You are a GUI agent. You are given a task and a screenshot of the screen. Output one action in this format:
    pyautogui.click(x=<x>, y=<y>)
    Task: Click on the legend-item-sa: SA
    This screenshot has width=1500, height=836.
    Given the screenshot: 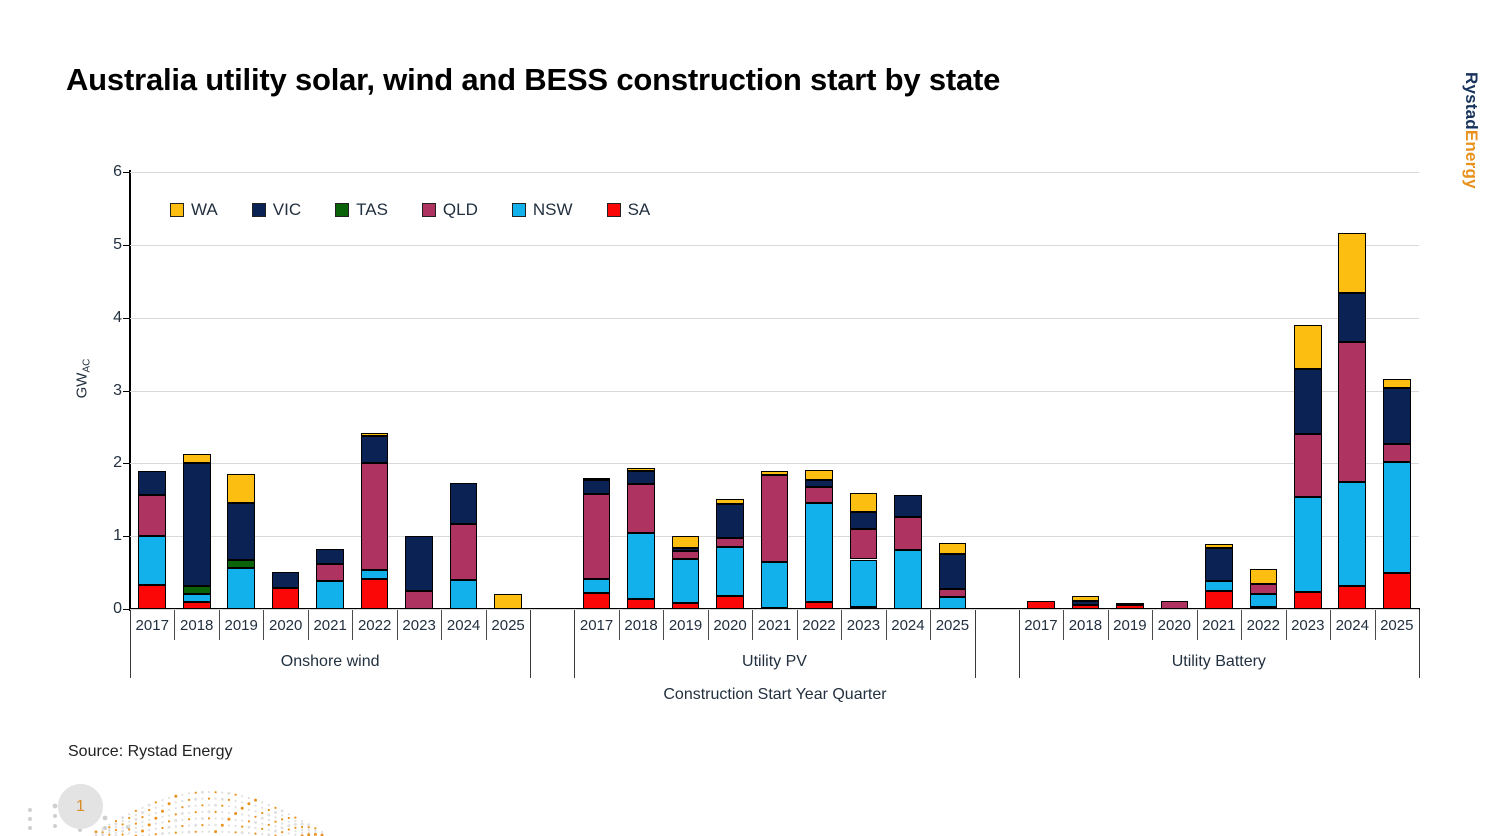 What is the action you would take?
    pyautogui.click(x=628, y=210)
    